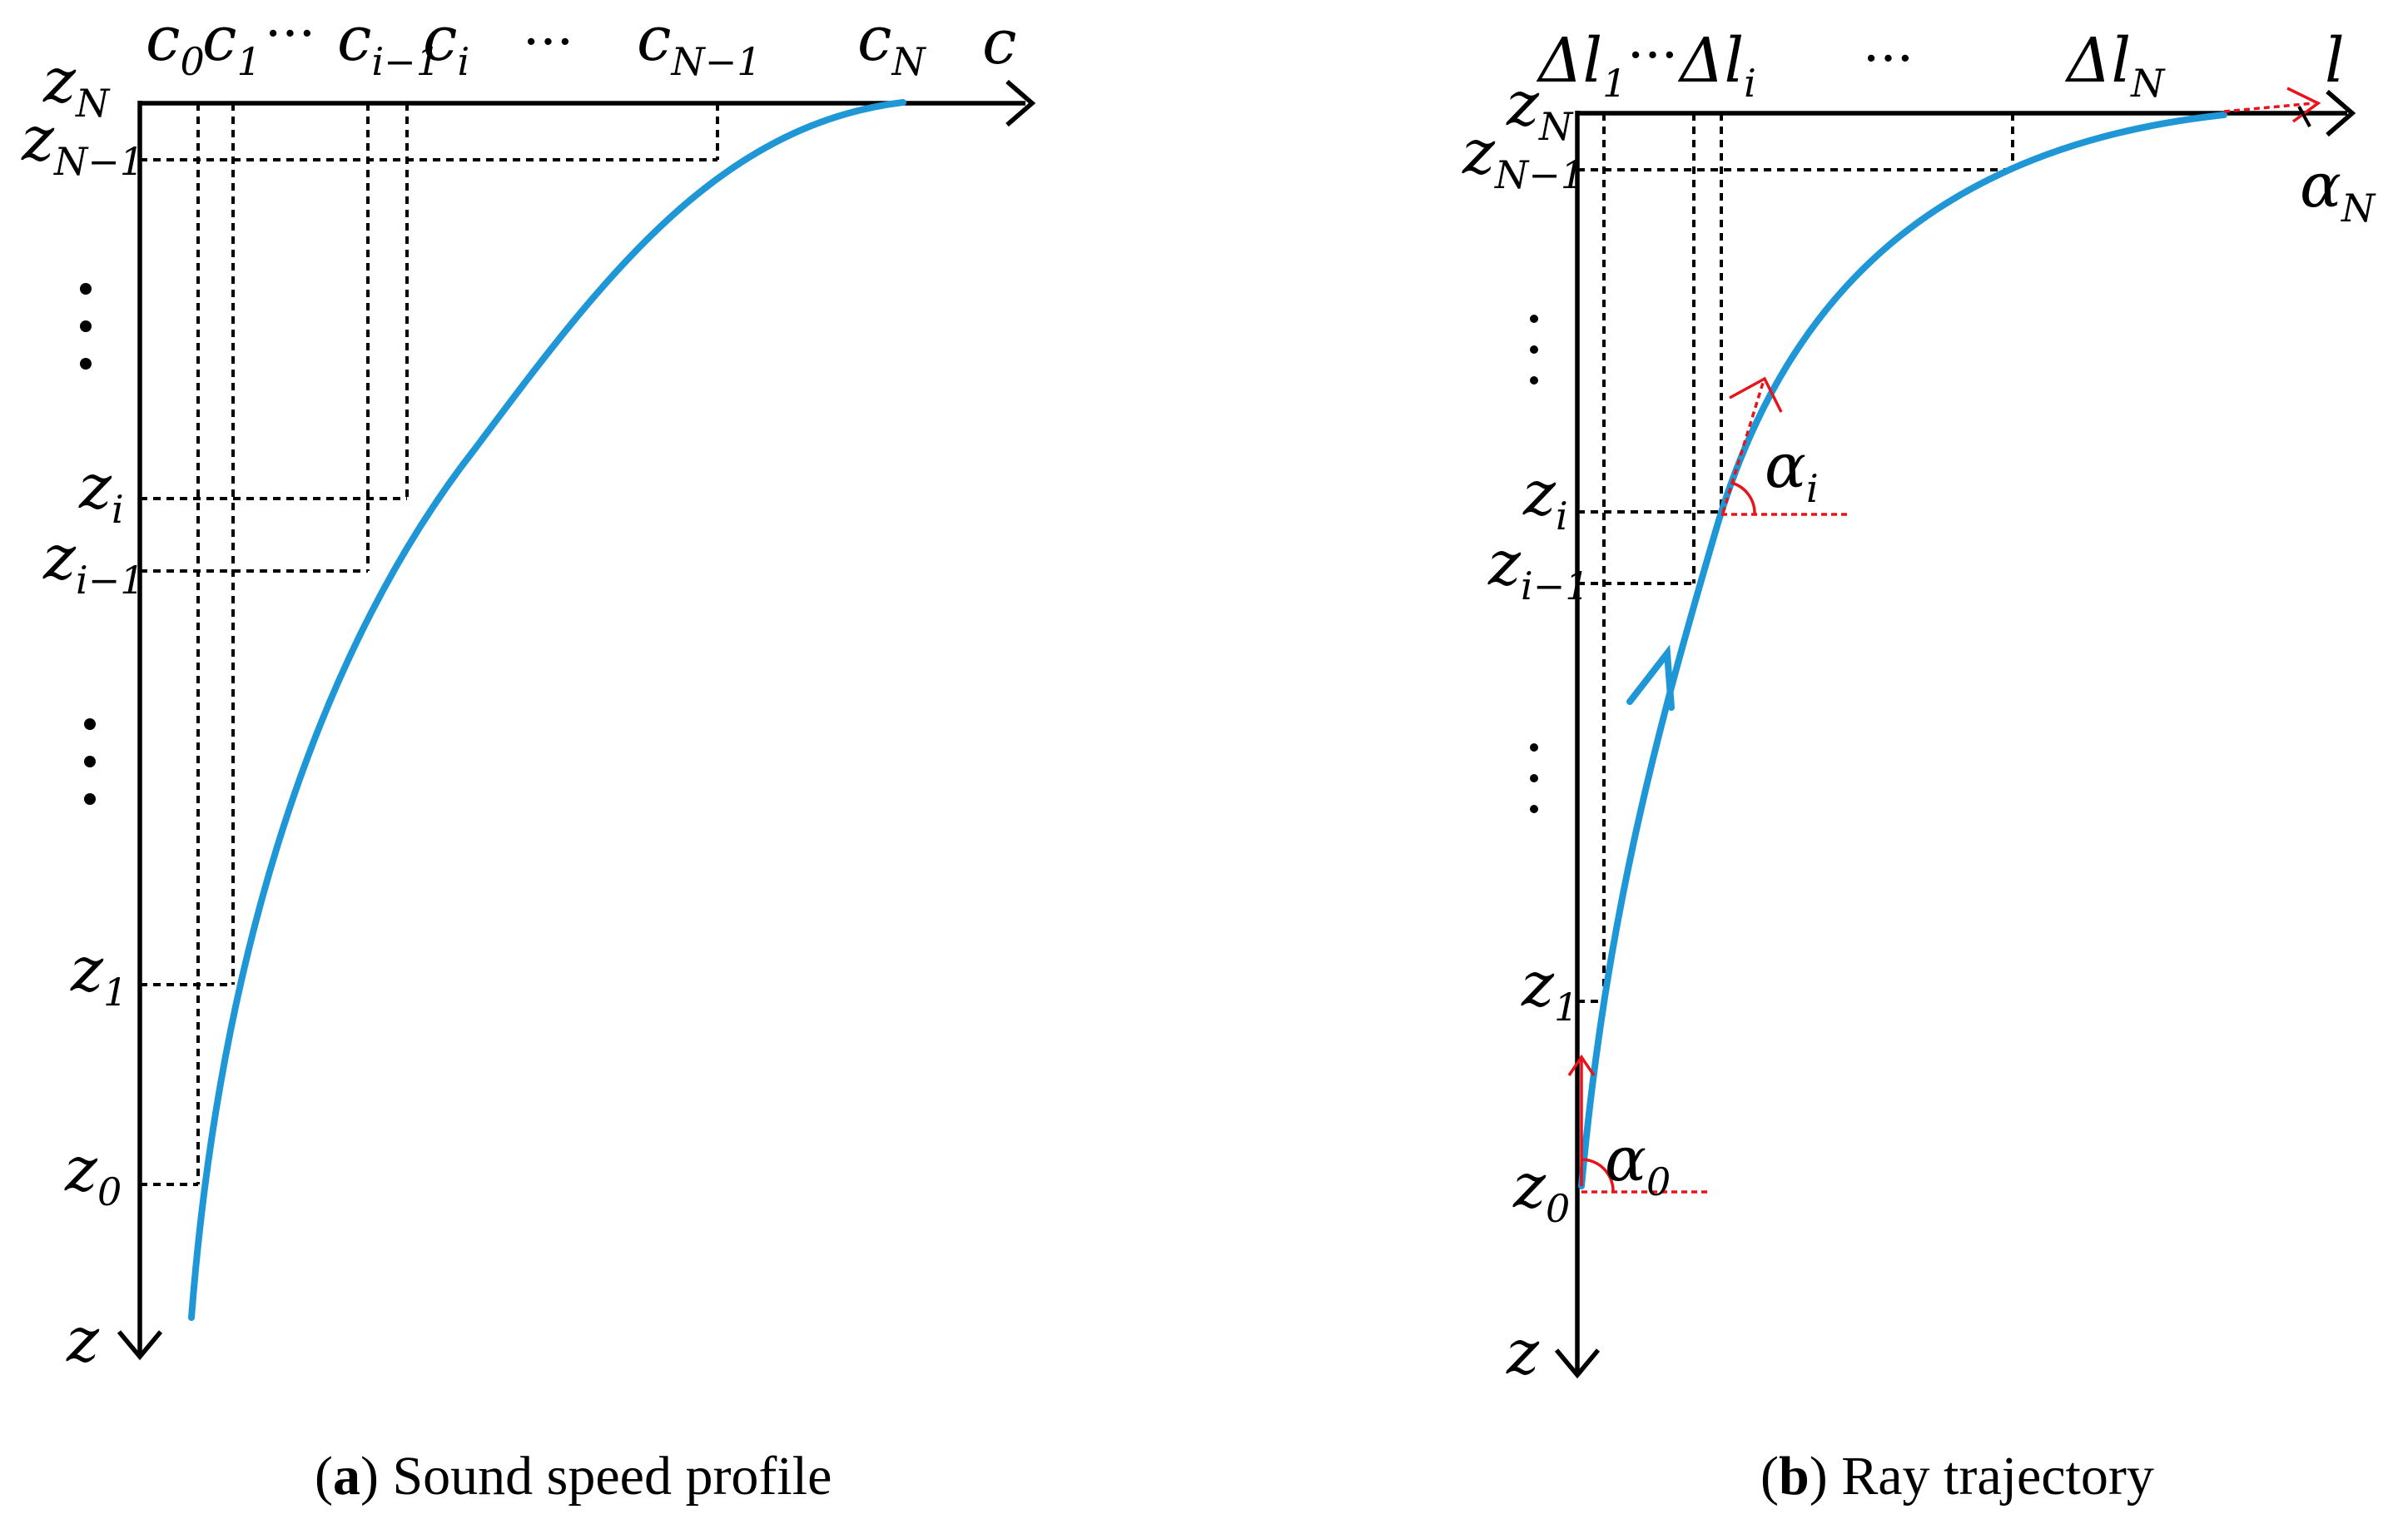  What do you see at coordinates (83, 1340) in the screenshot?
I see `axis-z-label: z` at bounding box center [83, 1340].